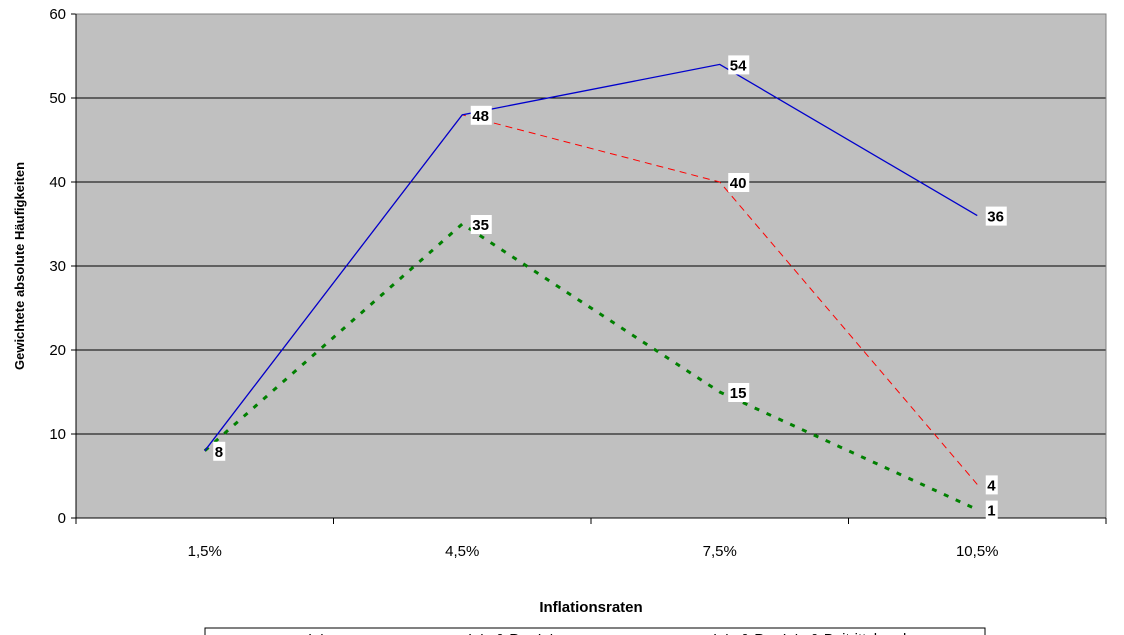 This screenshot has width=1124, height=635. What do you see at coordinates (62, 518) in the screenshot?
I see `y-tick-label: 0` at bounding box center [62, 518].